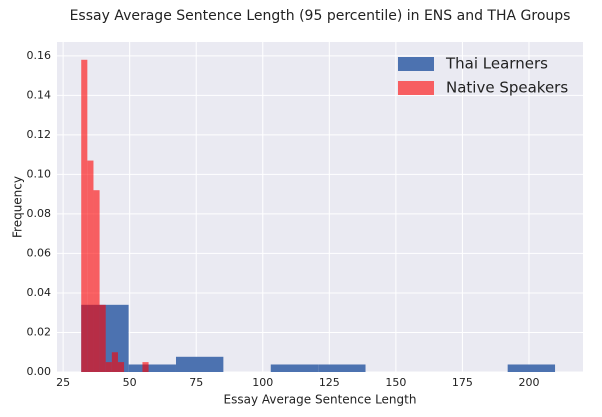  Describe the element at coordinates (262, 382) in the screenshot. I see `x-tick-label: 100` at that location.